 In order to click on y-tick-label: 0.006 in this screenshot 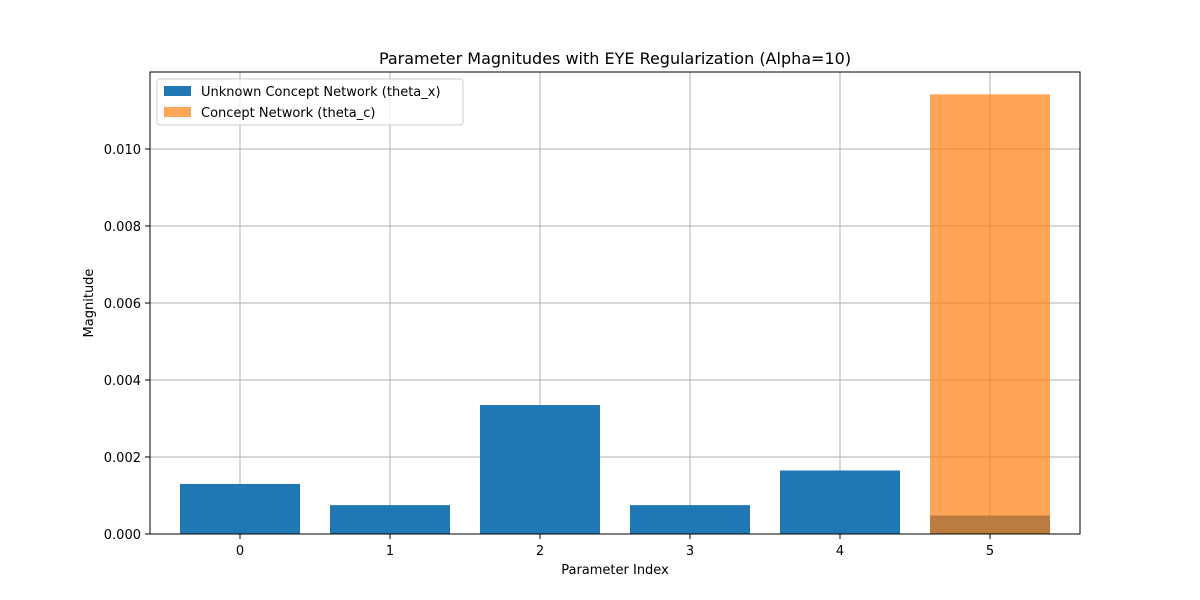, I will do `click(122, 304)`.